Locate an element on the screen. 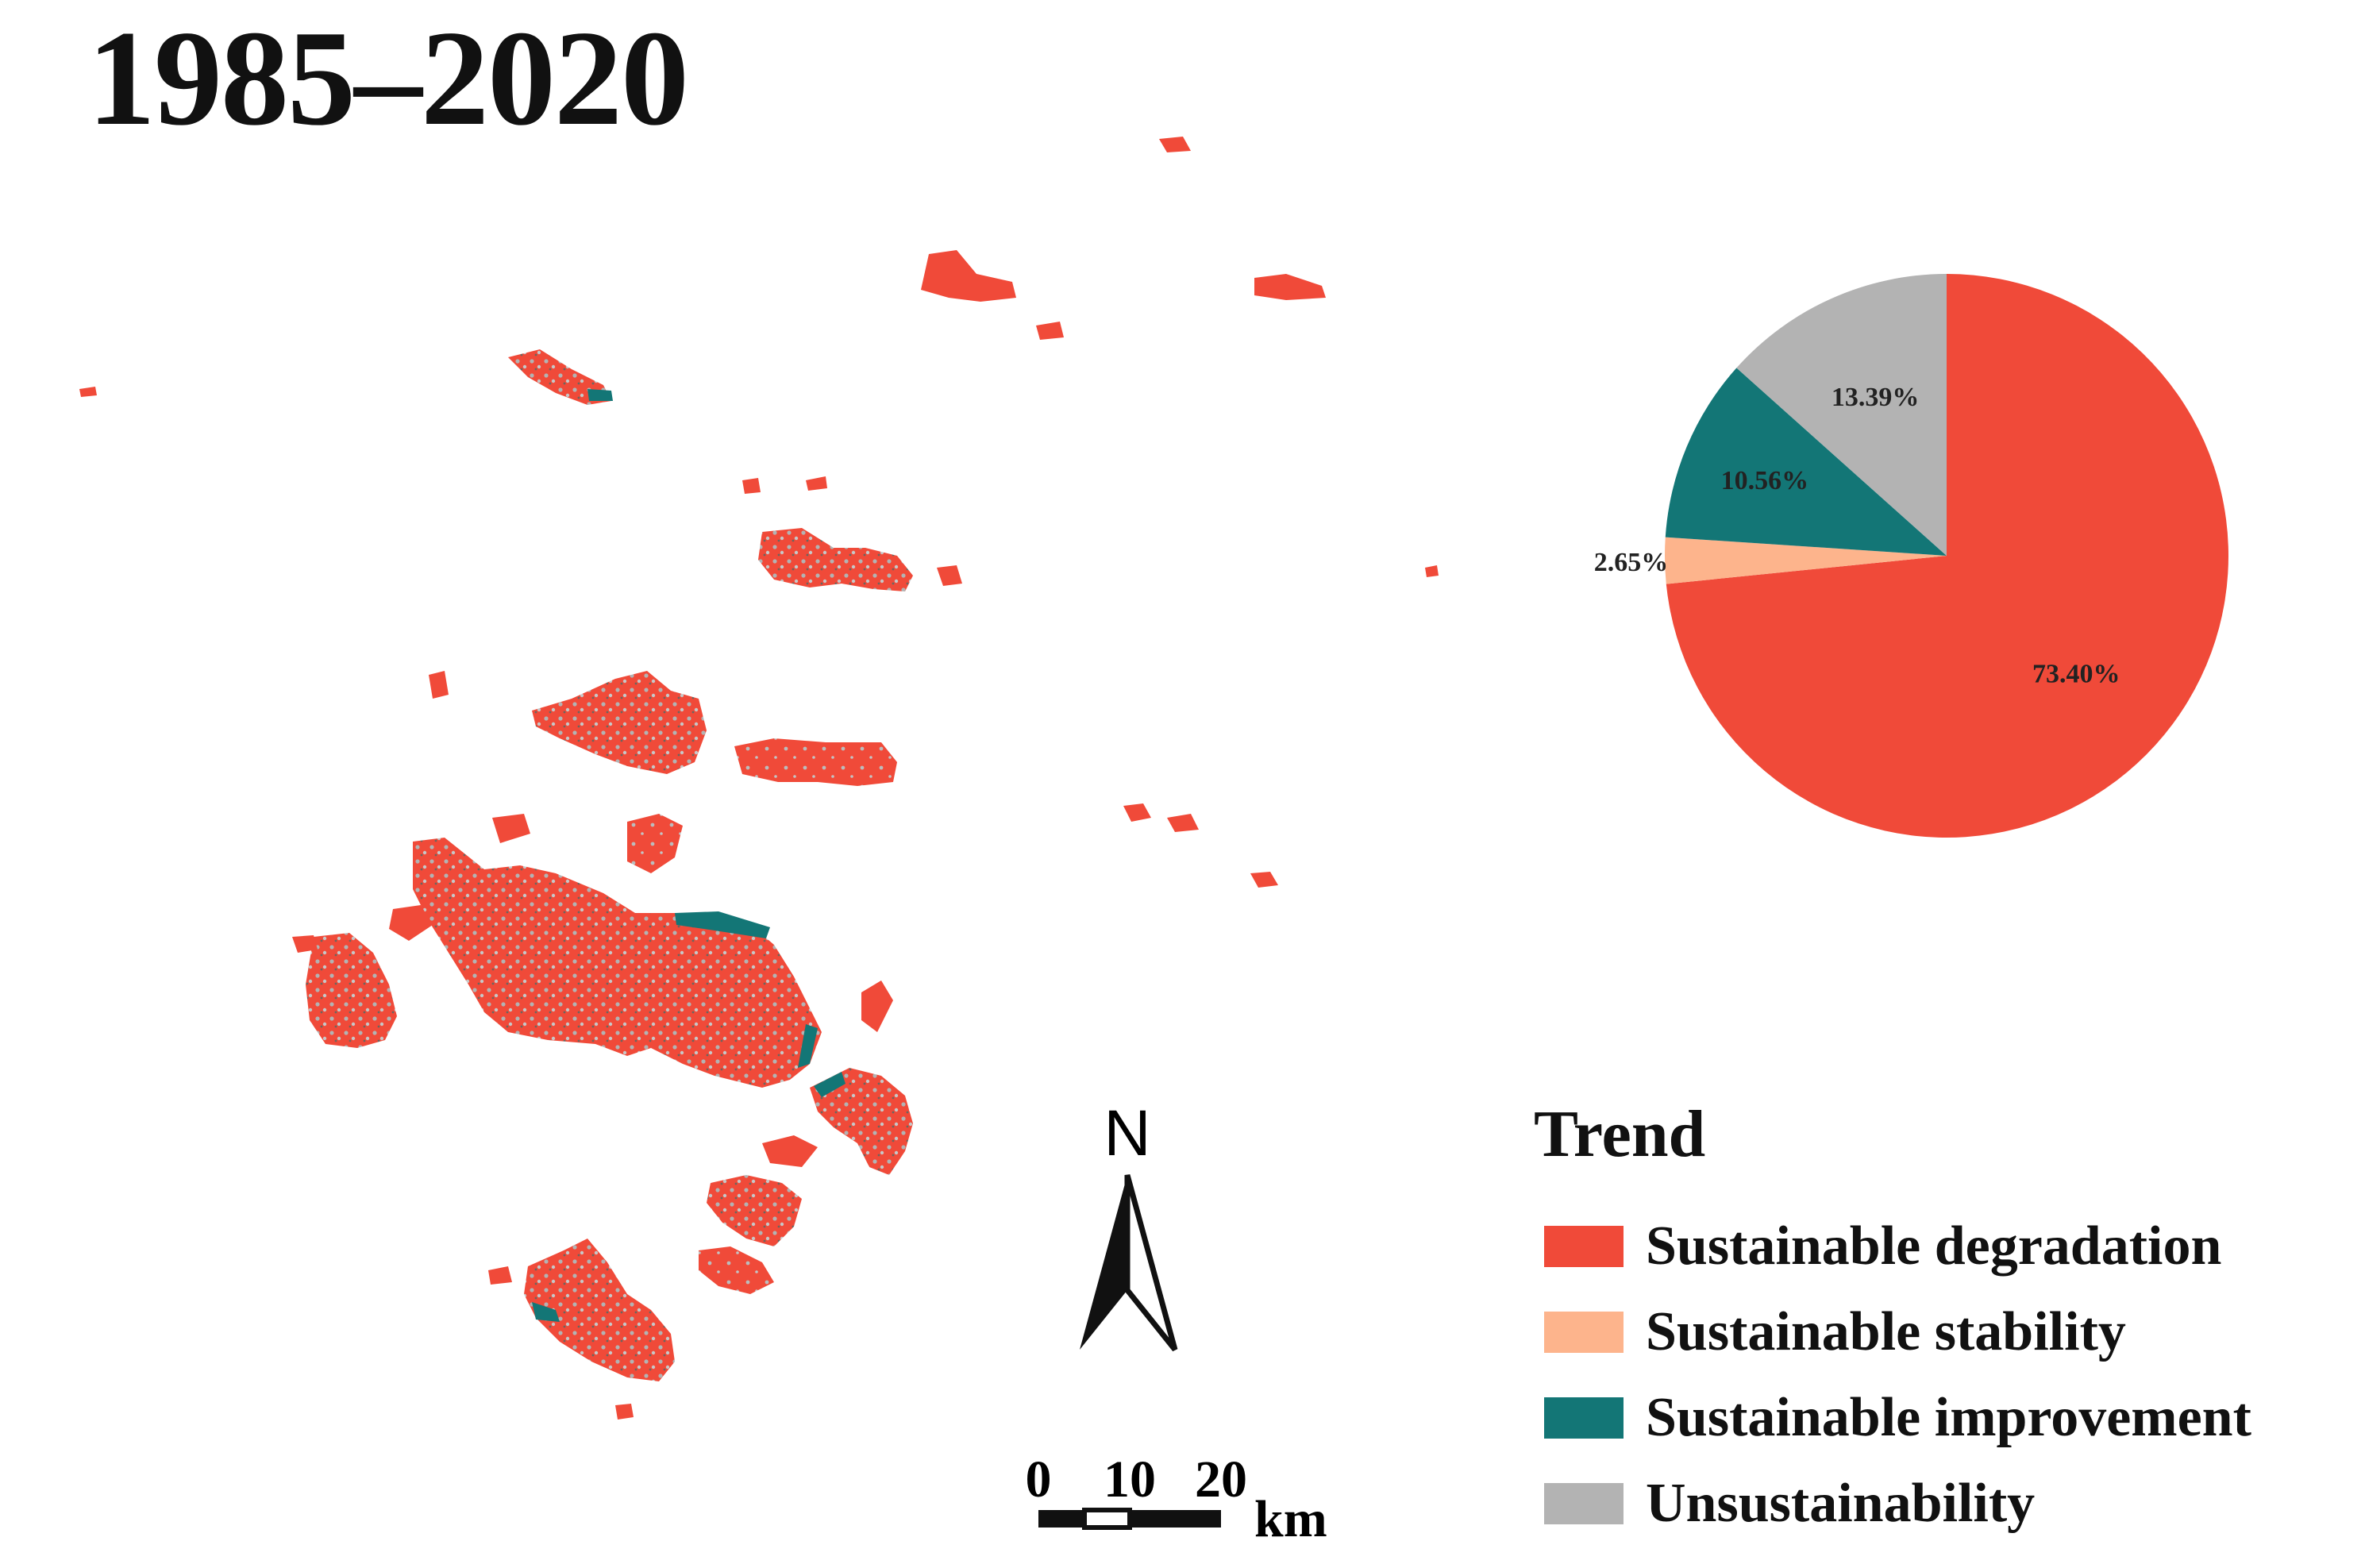 The width and height of the screenshot is (2365, 1568). island-center-small is located at coordinates (655, 844).